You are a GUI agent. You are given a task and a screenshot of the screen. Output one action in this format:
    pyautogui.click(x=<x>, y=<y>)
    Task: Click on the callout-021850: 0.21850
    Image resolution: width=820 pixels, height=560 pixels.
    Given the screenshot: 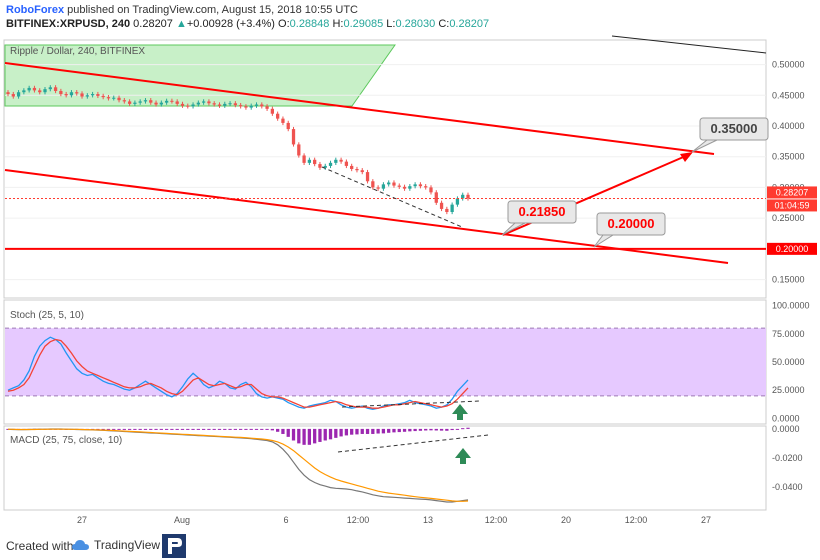 What is the action you would take?
    pyautogui.click(x=539, y=218)
    